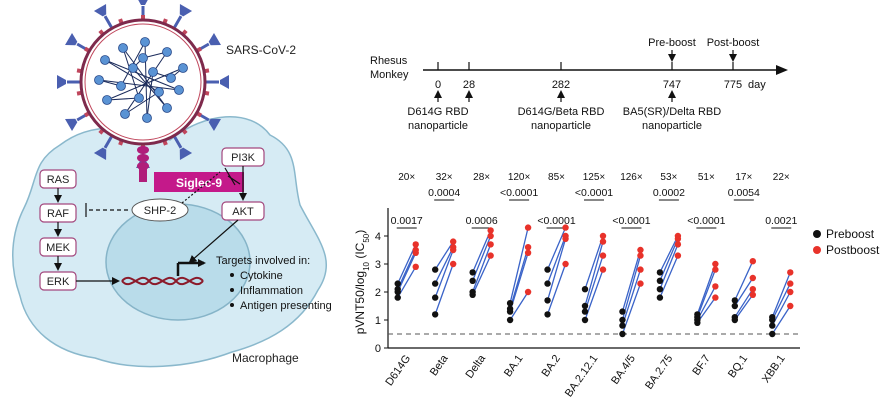 The width and height of the screenshot is (892, 409). I want to click on pathway-arrows, so click(150, 225).